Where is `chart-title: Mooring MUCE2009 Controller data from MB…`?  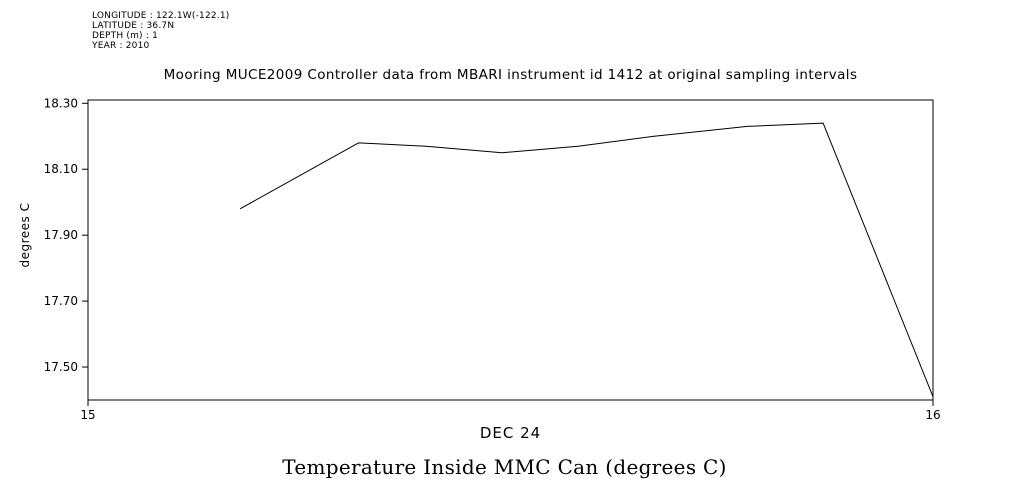 chart-title: Mooring MUCE2009 Controller data from MB… is located at coordinates (510, 75).